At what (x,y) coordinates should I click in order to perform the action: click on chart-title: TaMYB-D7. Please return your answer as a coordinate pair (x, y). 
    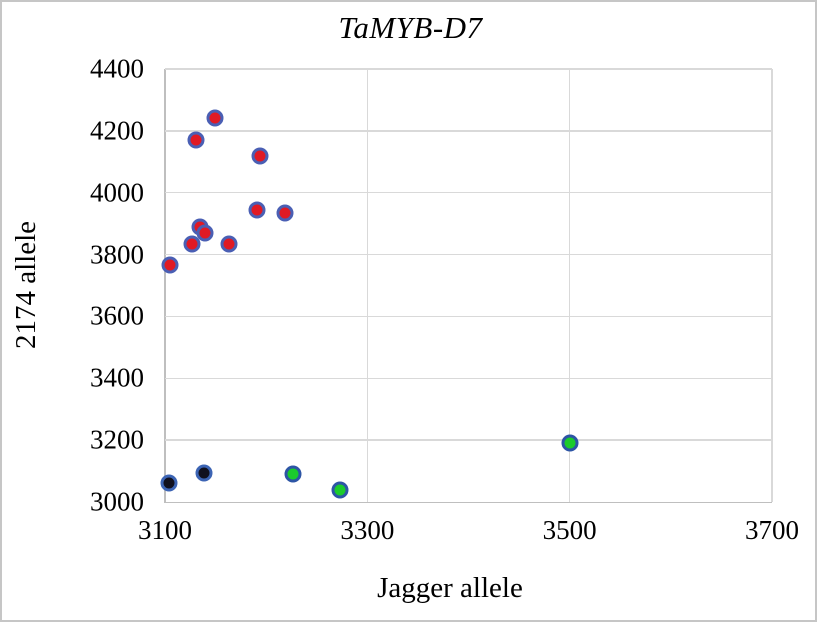
    Looking at the image, I should click on (410, 27).